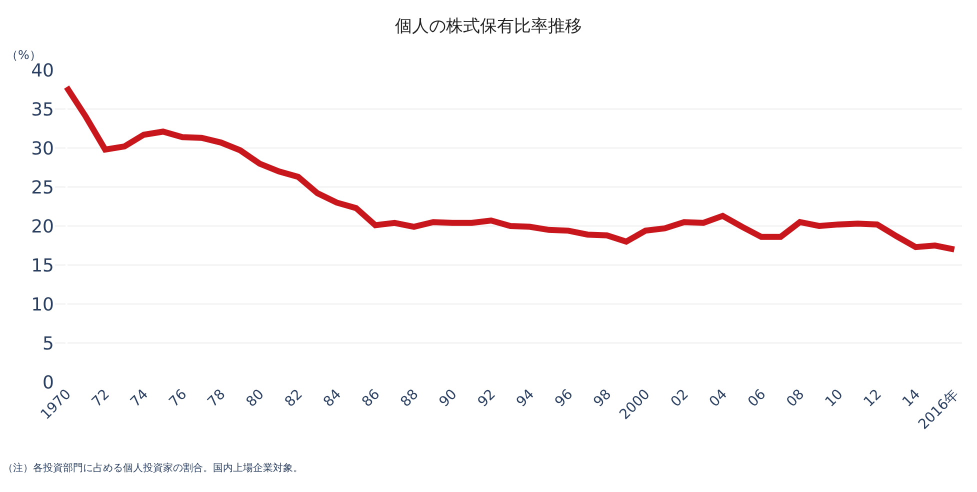  Describe the element at coordinates (255, 398) in the screenshot. I see `x-tick-label: 80` at that location.